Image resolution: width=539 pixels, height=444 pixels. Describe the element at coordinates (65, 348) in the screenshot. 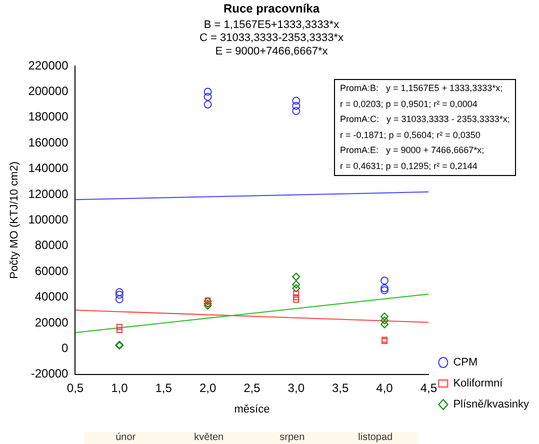

I see `y-tick-label: 0` at that location.